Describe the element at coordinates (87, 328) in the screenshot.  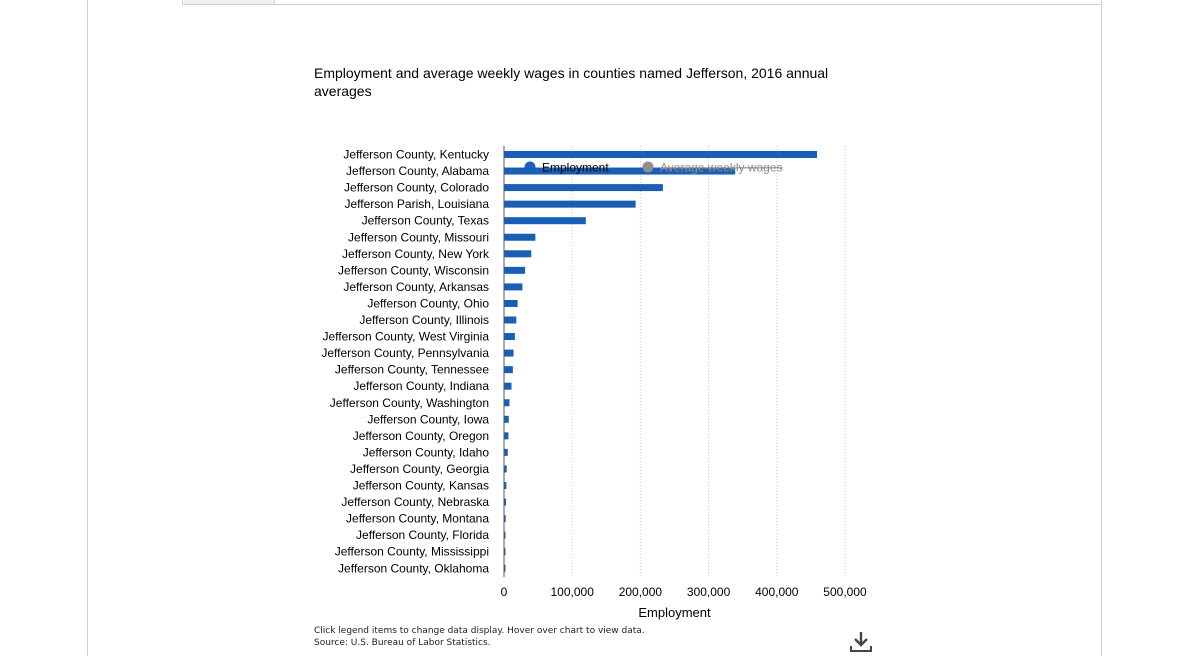
I see `page-border-left` at that location.